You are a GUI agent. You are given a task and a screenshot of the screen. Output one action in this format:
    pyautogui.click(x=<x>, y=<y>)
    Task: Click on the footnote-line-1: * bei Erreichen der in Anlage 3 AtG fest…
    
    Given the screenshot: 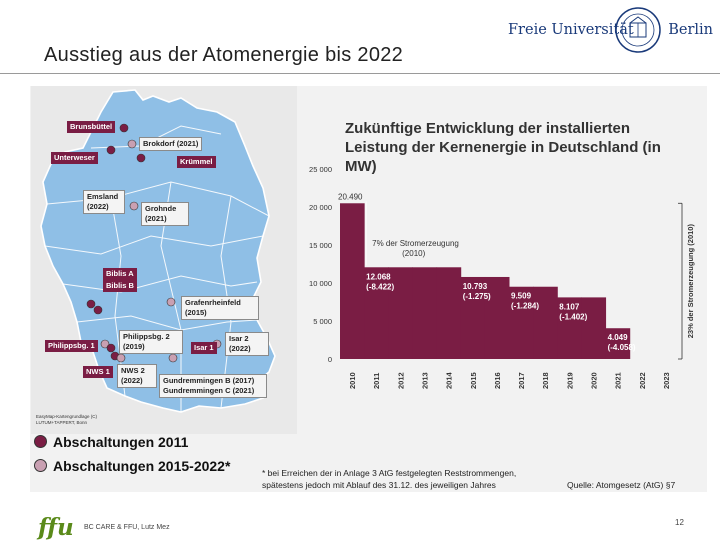 What is the action you would take?
    pyautogui.click(x=389, y=473)
    